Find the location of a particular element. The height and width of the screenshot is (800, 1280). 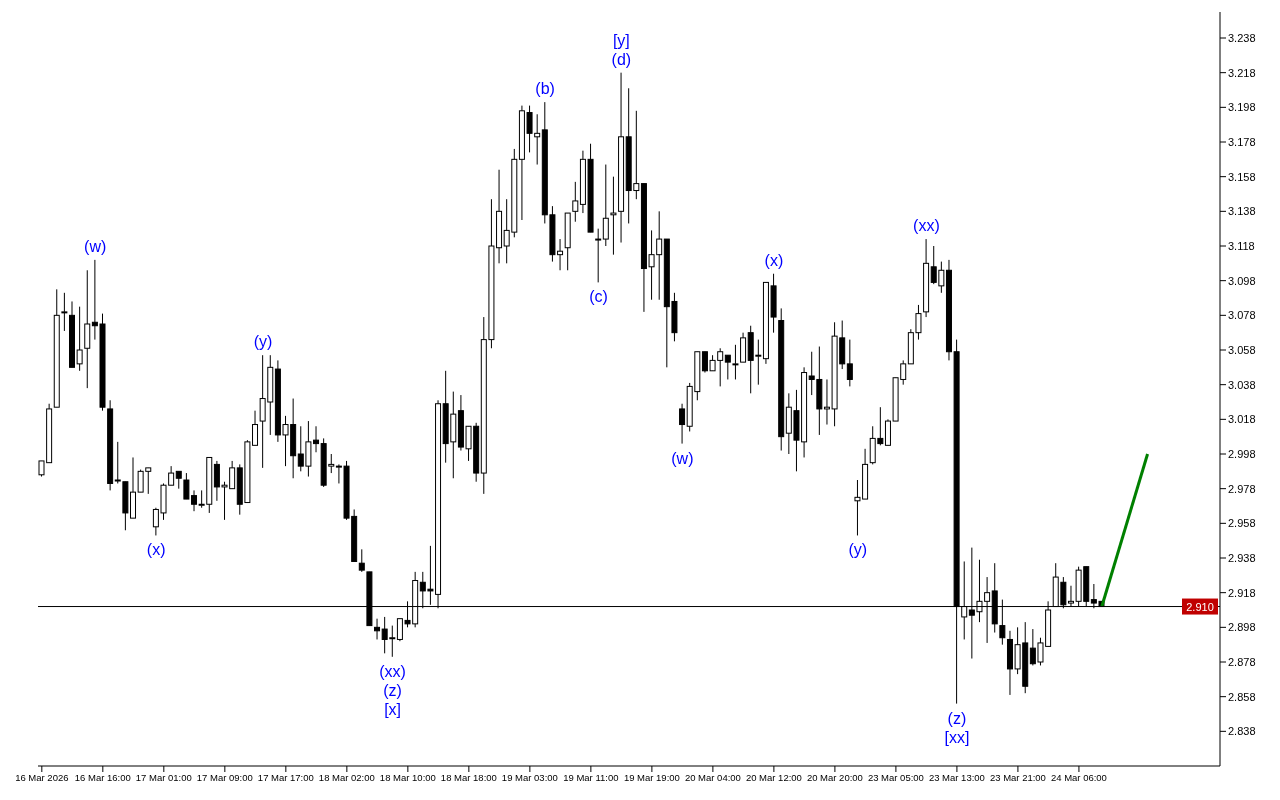

annotation: (c) is located at coordinates (598, 297).